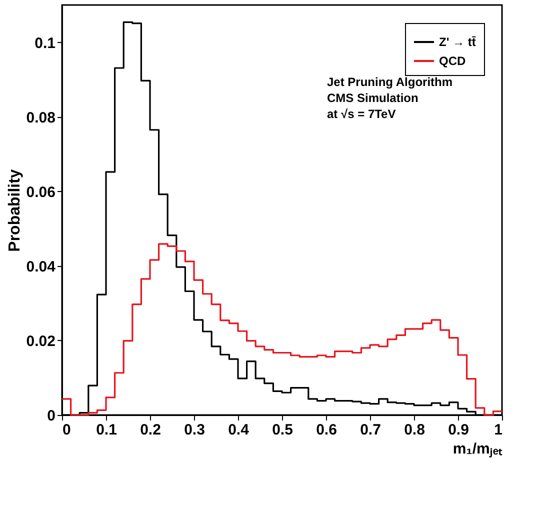 The height and width of the screenshot is (512, 560). I want to click on y-tick-label: 0.02, so click(41, 341).